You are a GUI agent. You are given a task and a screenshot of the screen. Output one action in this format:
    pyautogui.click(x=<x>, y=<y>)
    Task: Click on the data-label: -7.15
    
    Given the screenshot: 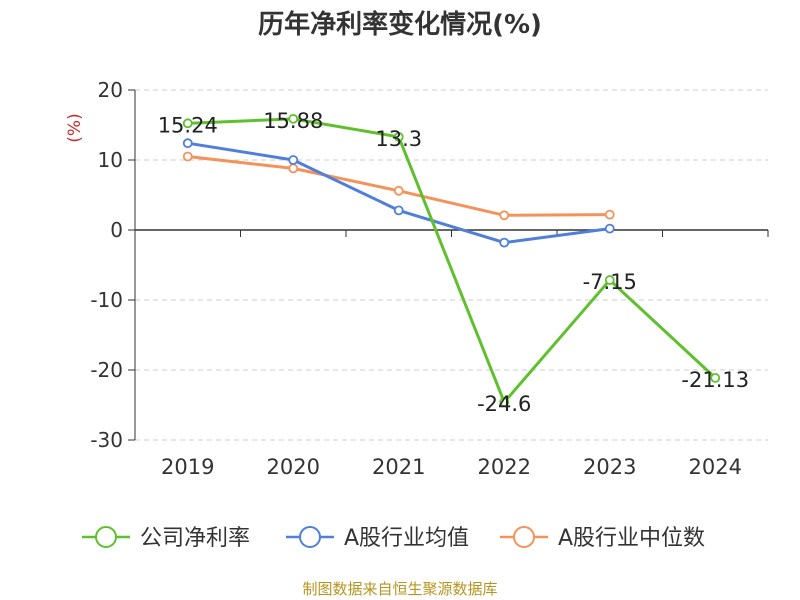 What is the action you would take?
    pyautogui.click(x=610, y=282)
    